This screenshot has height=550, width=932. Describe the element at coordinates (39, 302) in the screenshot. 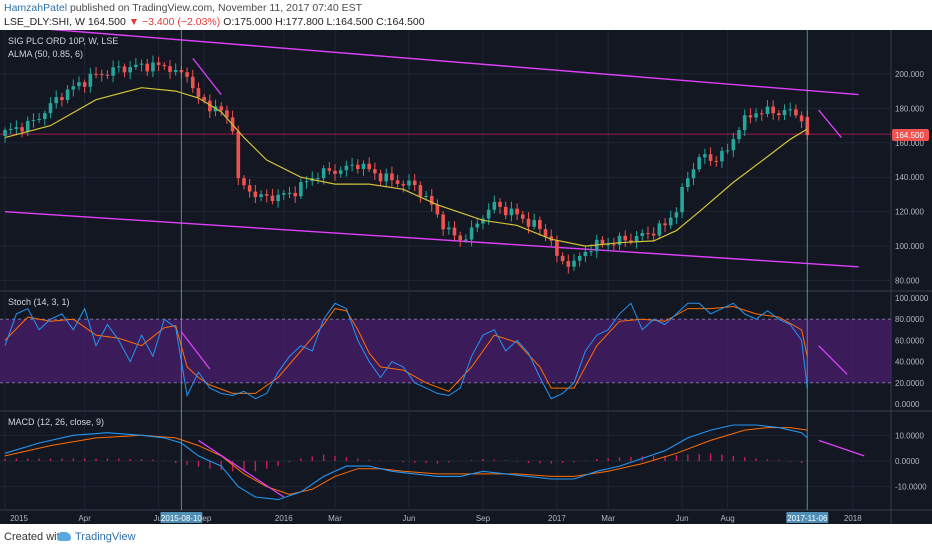

I see `stoch-pane-title: Stoch (14, 3, 1)` at that location.